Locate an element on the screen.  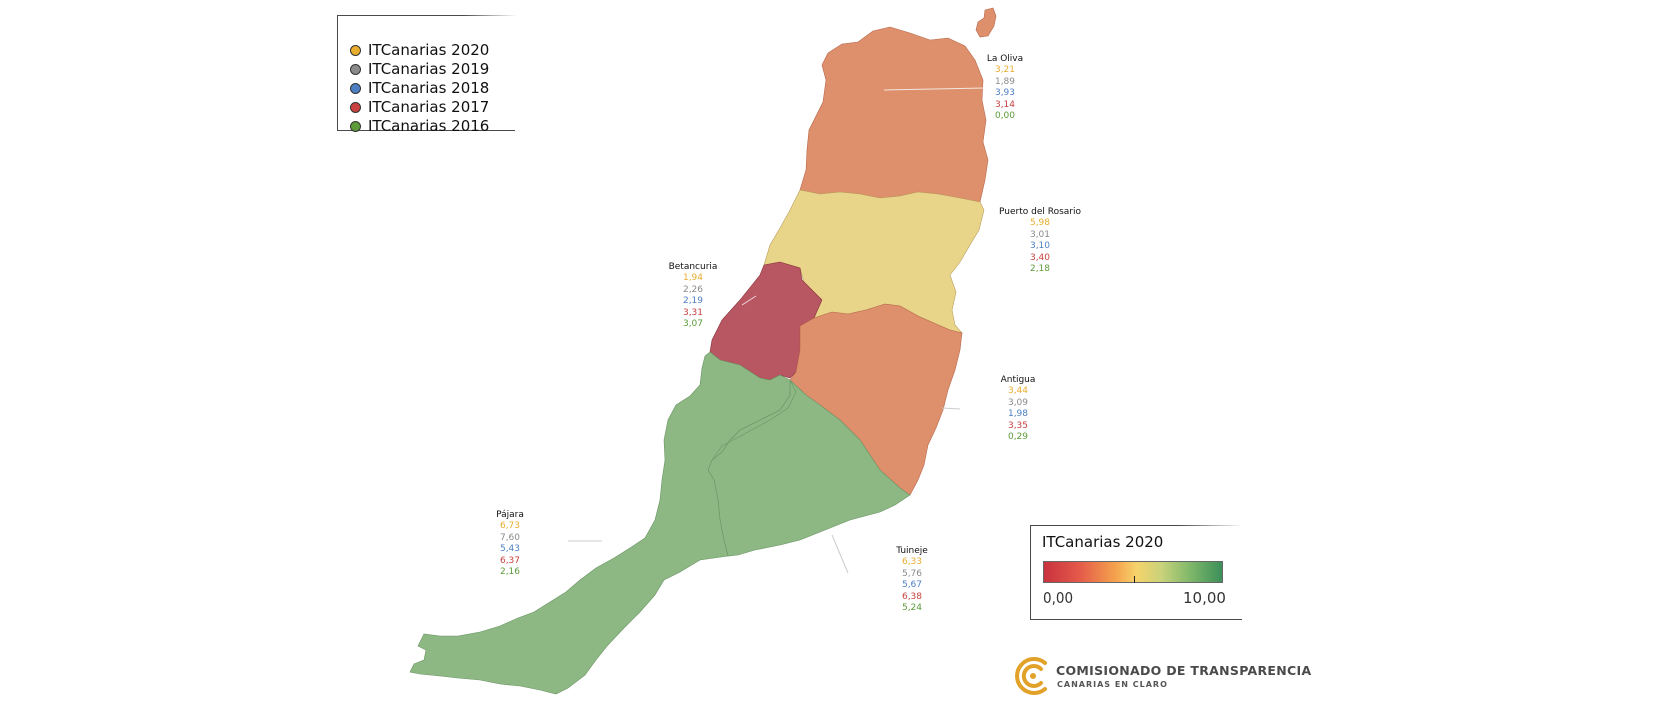
municipality-name: Betancuria is located at coordinates (693, 267).